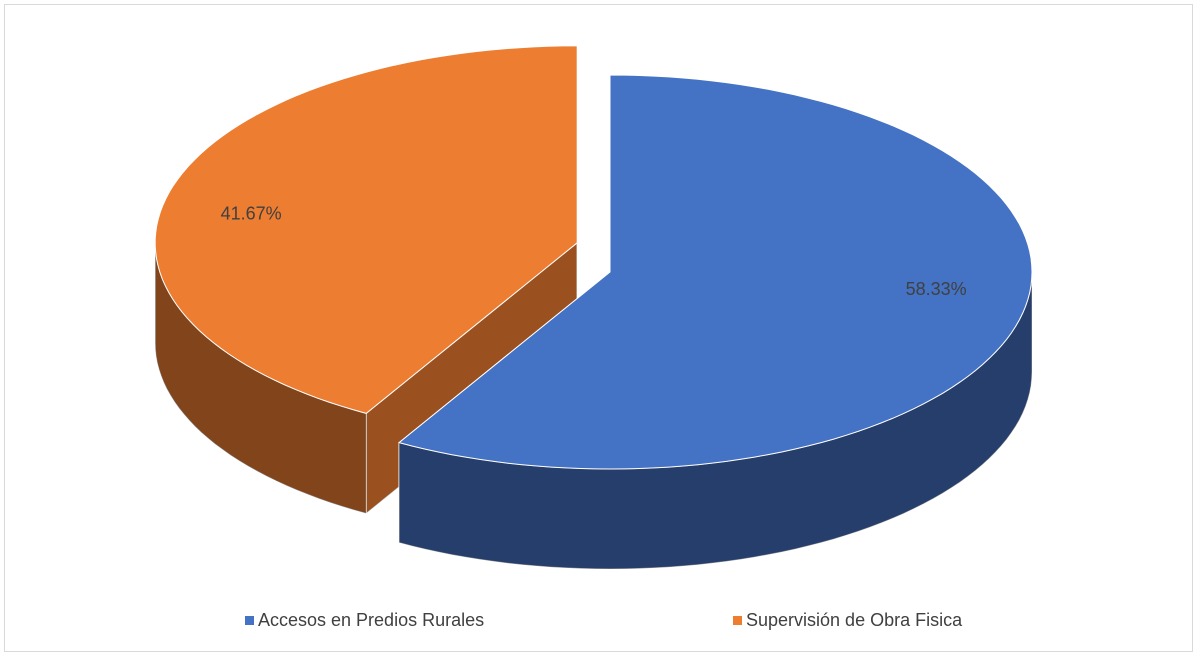  Describe the element at coordinates (261, 378) in the screenshot. I see `slice-side-shade` at that location.